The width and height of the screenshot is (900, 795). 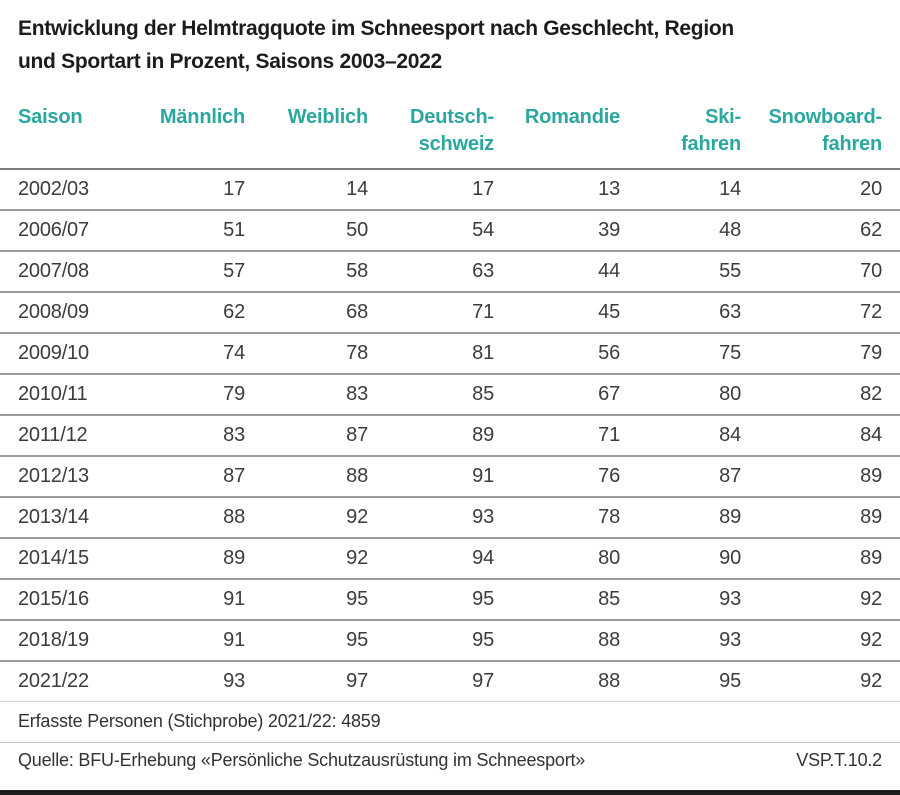 I want to click on table-row: 2007/08 57 58 63 44 55 70, so click(x=450, y=271).